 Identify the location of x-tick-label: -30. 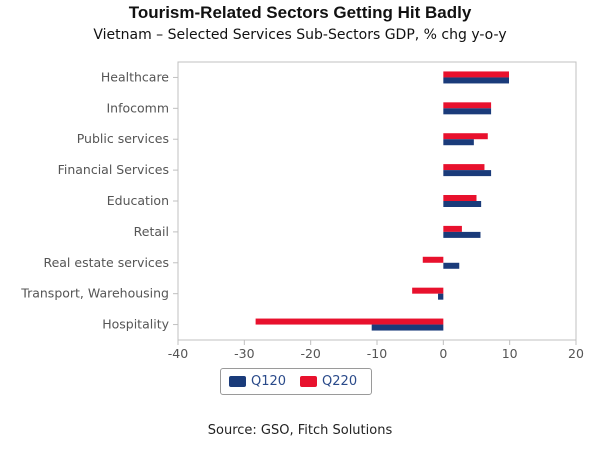
(244, 353).